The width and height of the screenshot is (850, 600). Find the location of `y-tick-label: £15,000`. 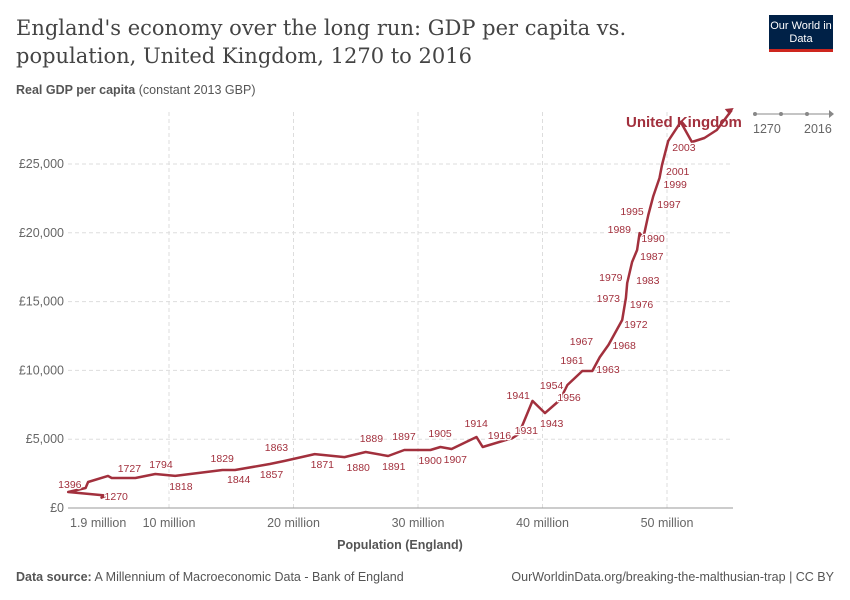

y-tick-label: £15,000 is located at coordinates (41, 302).